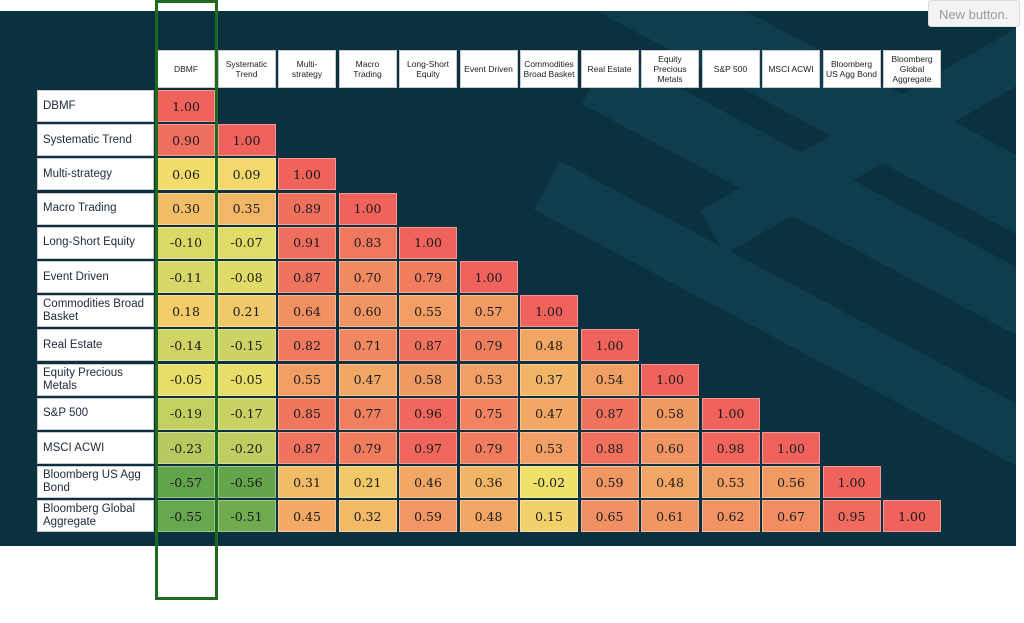 This screenshot has width=1024, height=623. What do you see at coordinates (95, 140) in the screenshot?
I see `row-header-systematic-trend: Systematic Trend` at bounding box center [95, 140].